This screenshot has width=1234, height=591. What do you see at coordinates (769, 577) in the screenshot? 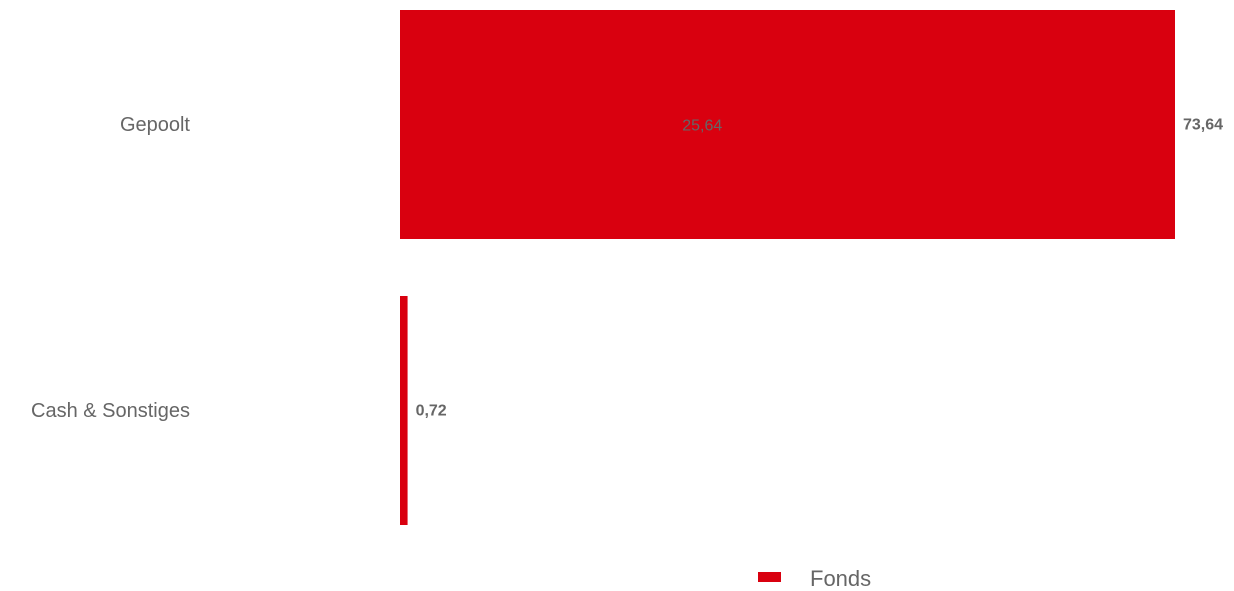
I see `legend-swatch-fonds` at bounding box center [769, 577].